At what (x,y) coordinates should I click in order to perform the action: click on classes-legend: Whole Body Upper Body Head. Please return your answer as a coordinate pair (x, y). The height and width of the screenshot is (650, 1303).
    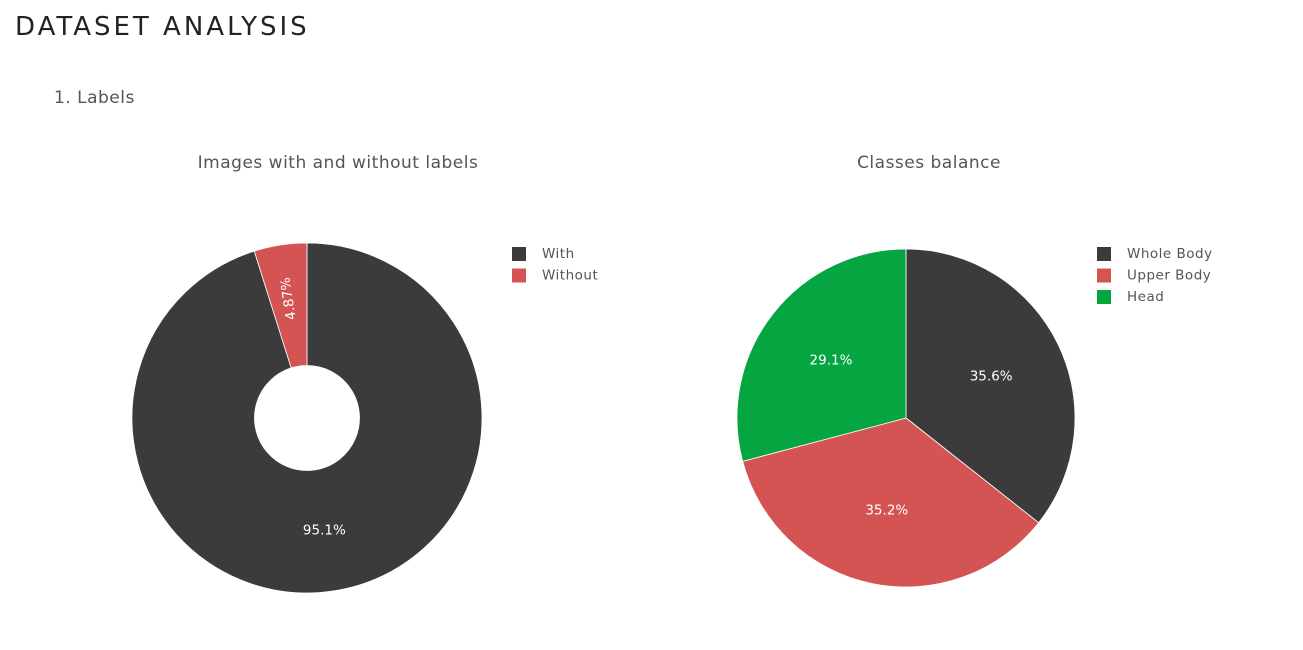
    Looking at the image, I should click on (1155, 275).